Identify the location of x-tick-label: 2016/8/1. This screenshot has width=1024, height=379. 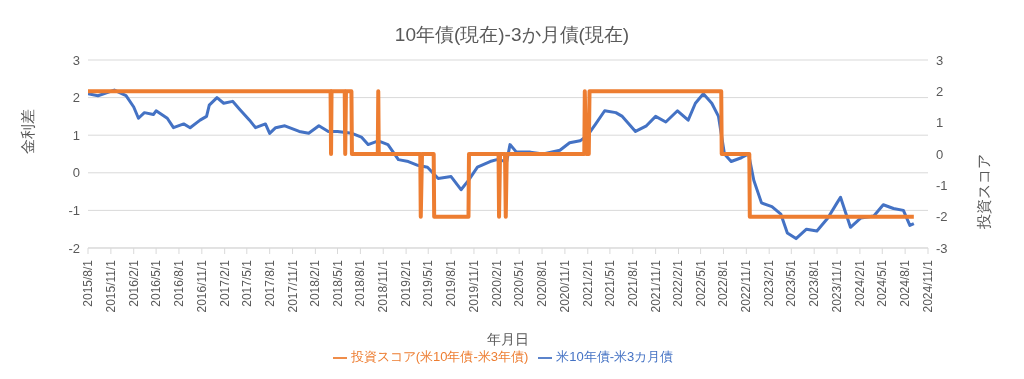
(178, 283).